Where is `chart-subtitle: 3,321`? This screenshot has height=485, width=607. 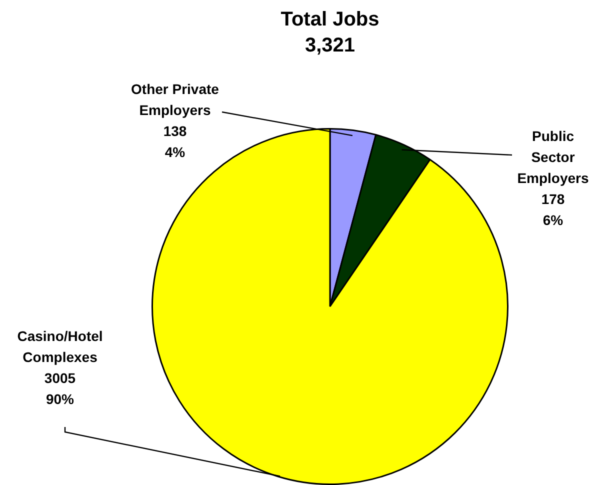
chart-subtitle: 3,321 is located at coordinates (330, 45).